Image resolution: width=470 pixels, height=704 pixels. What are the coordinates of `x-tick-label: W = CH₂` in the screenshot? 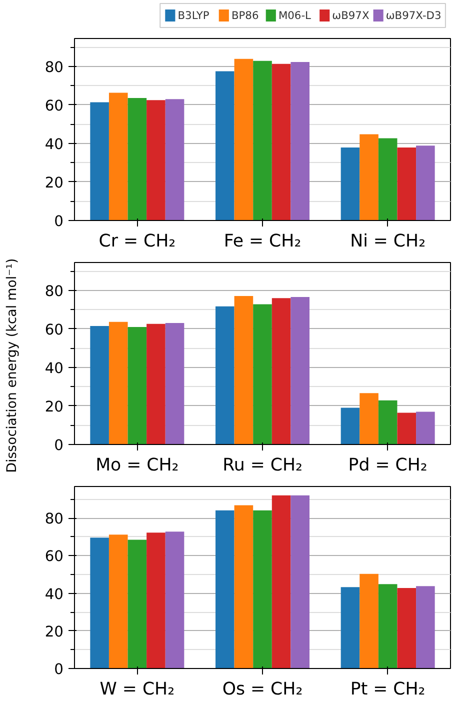 It's located at (137, 690).